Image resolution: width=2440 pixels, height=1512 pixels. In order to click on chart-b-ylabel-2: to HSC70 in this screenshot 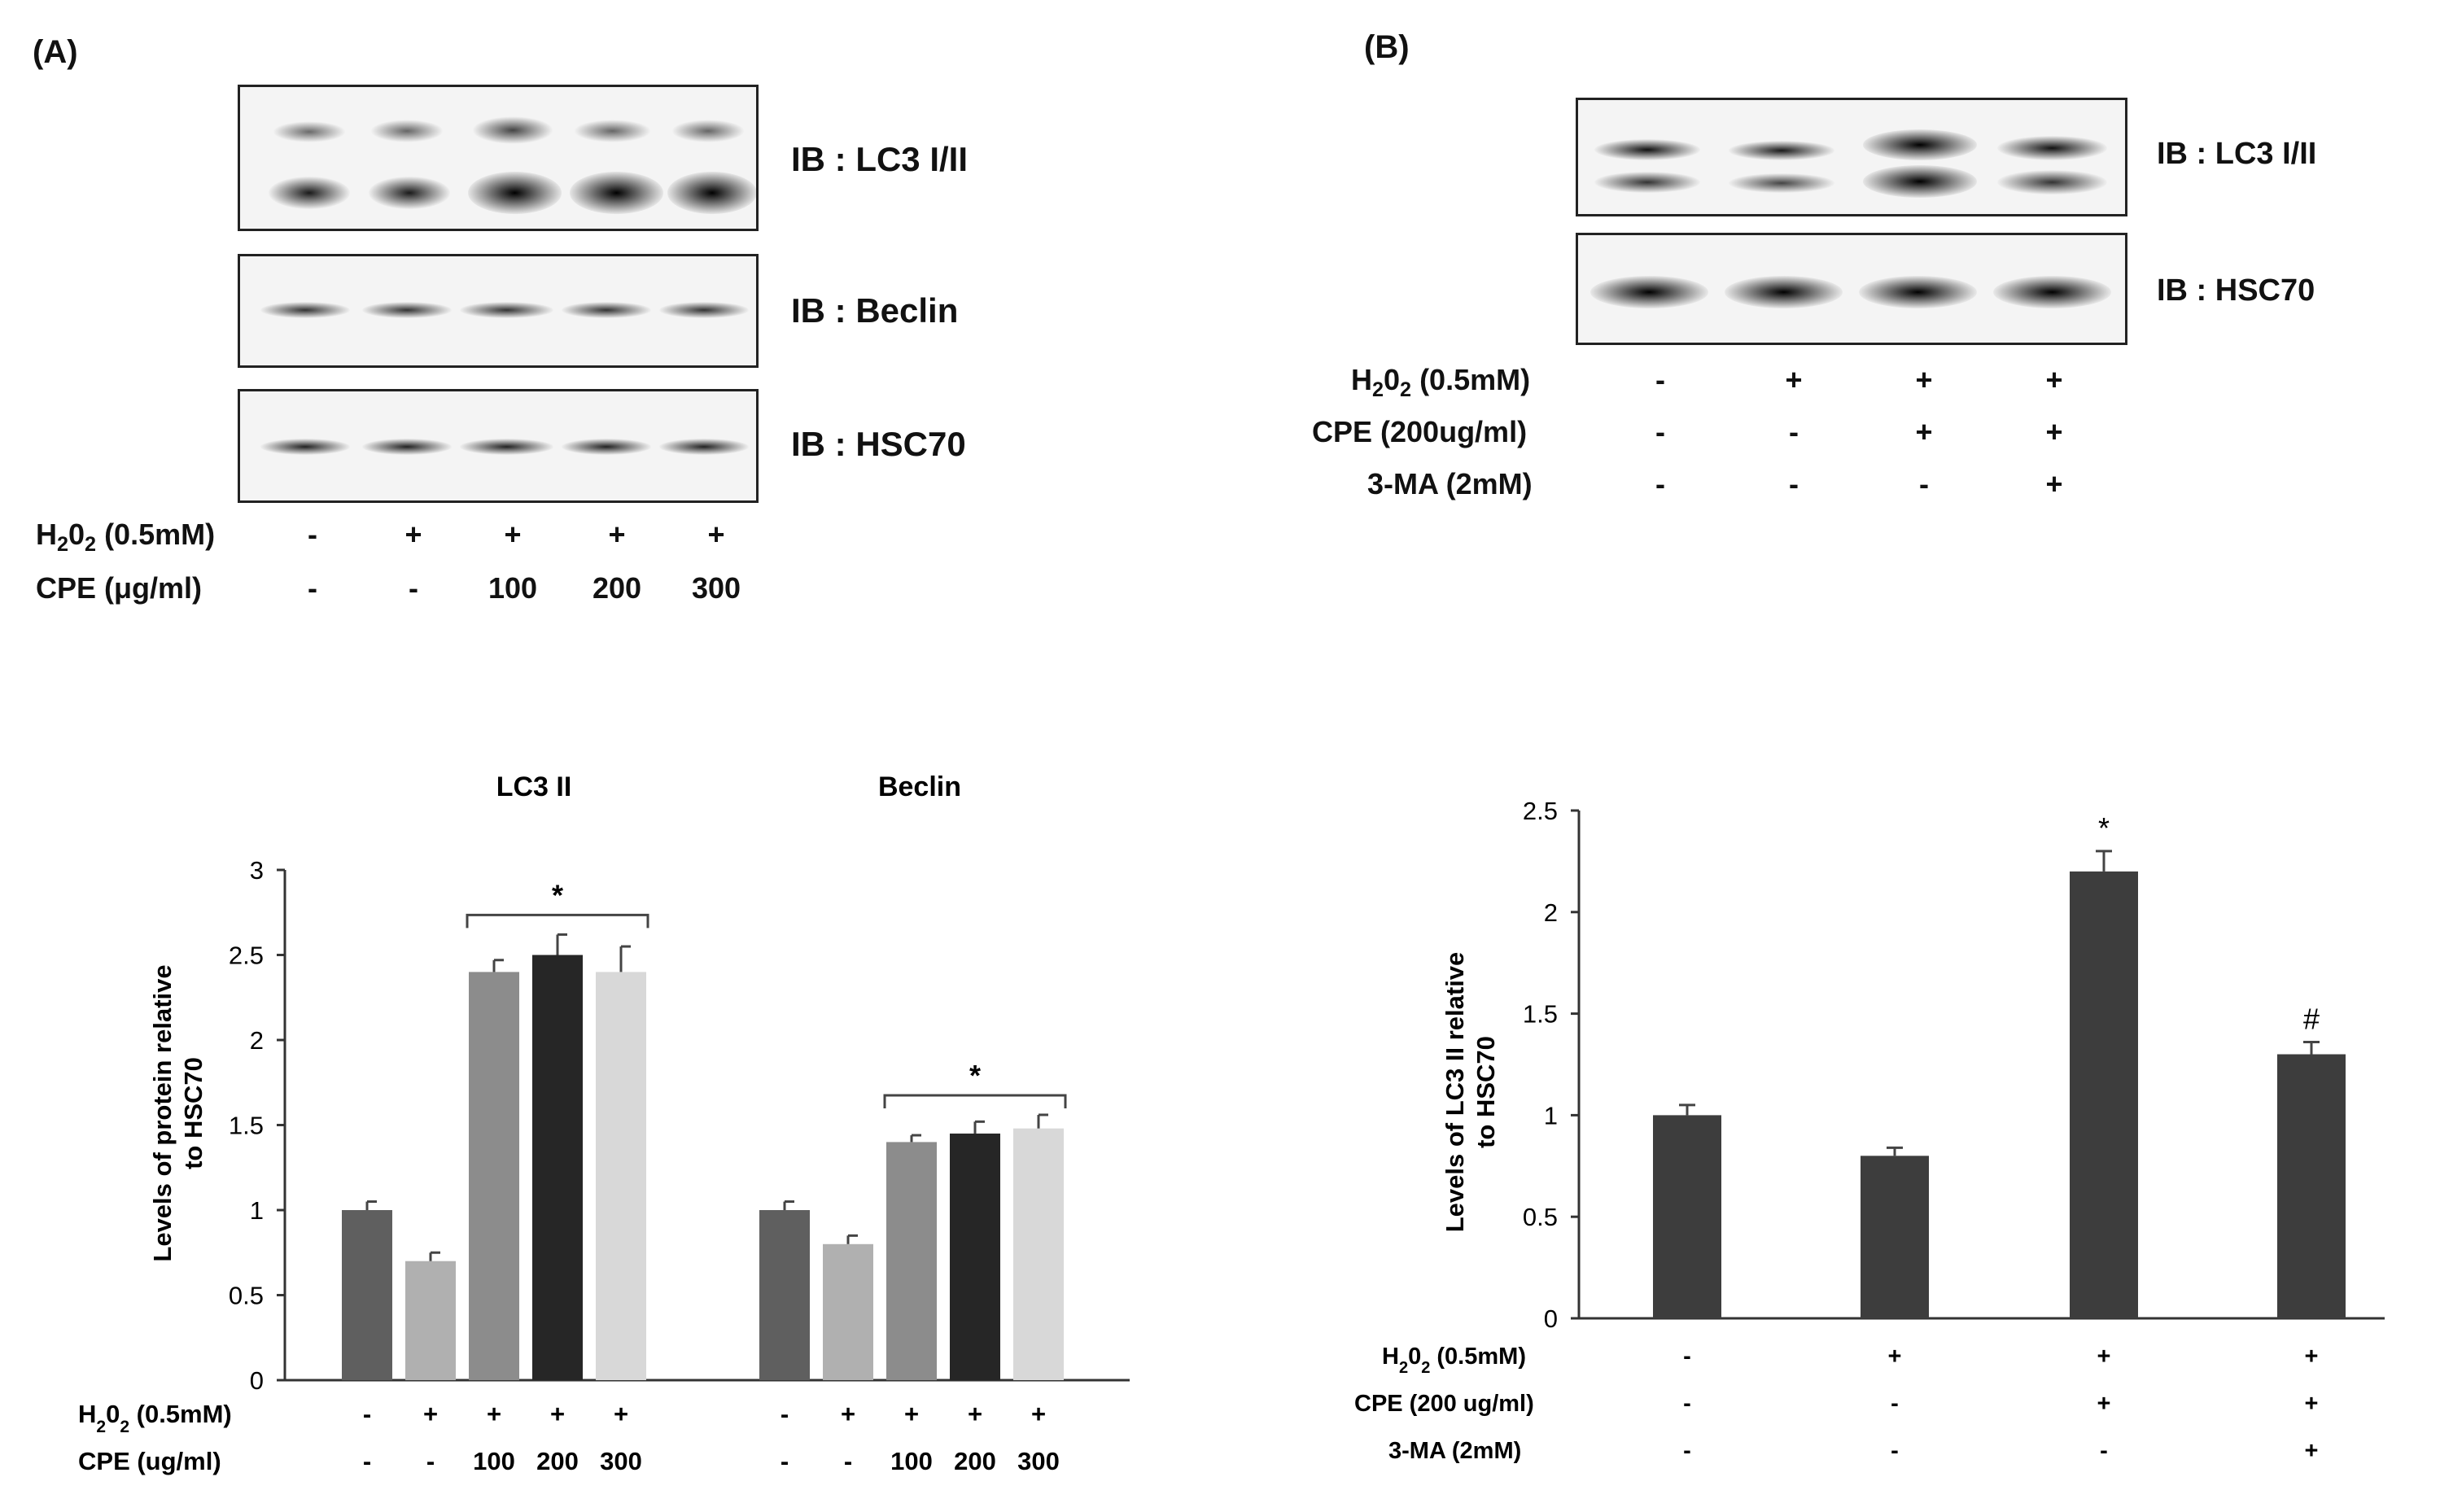, I will do `click(1485, 1092)`.